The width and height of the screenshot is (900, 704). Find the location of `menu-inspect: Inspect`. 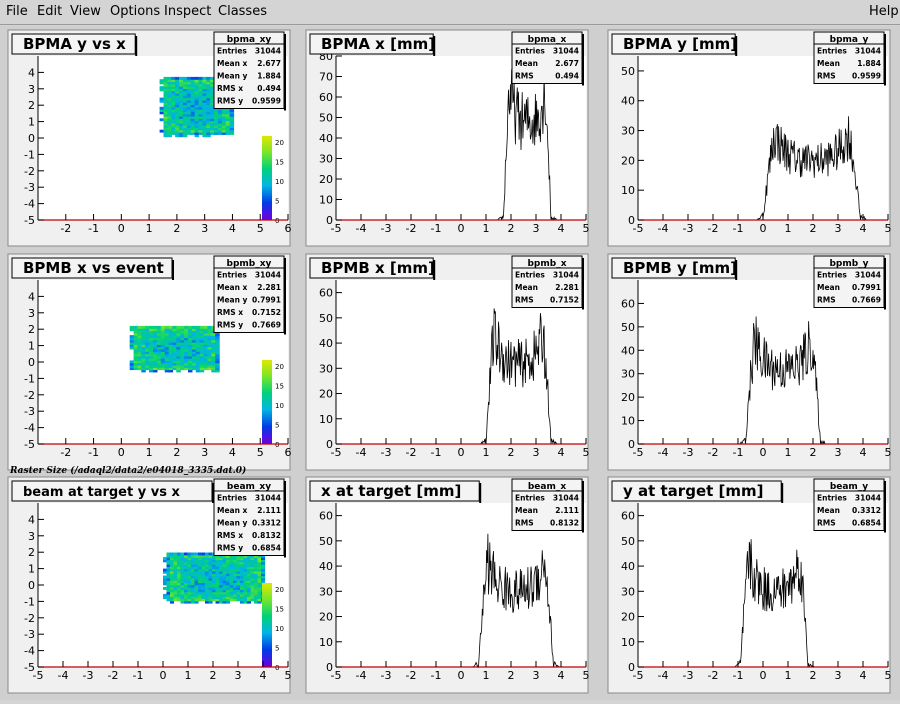

menu-inspect: Inspect is located at coordinates (188, 11).